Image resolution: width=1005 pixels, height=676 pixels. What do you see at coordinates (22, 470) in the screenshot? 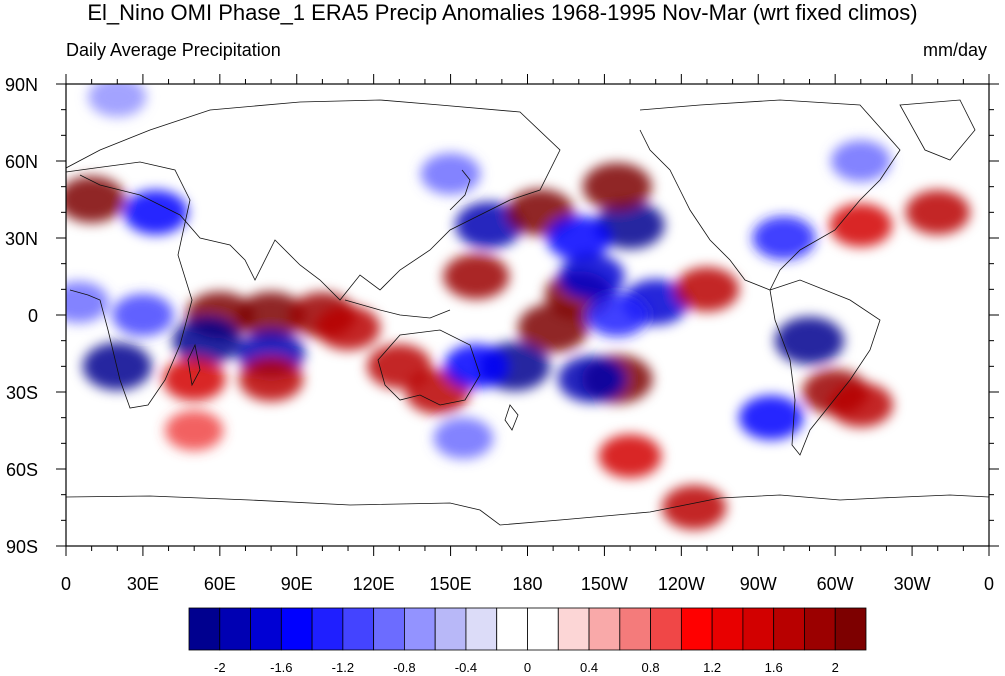
I see `lat-label: 60S` at bounding box center [22, 470].